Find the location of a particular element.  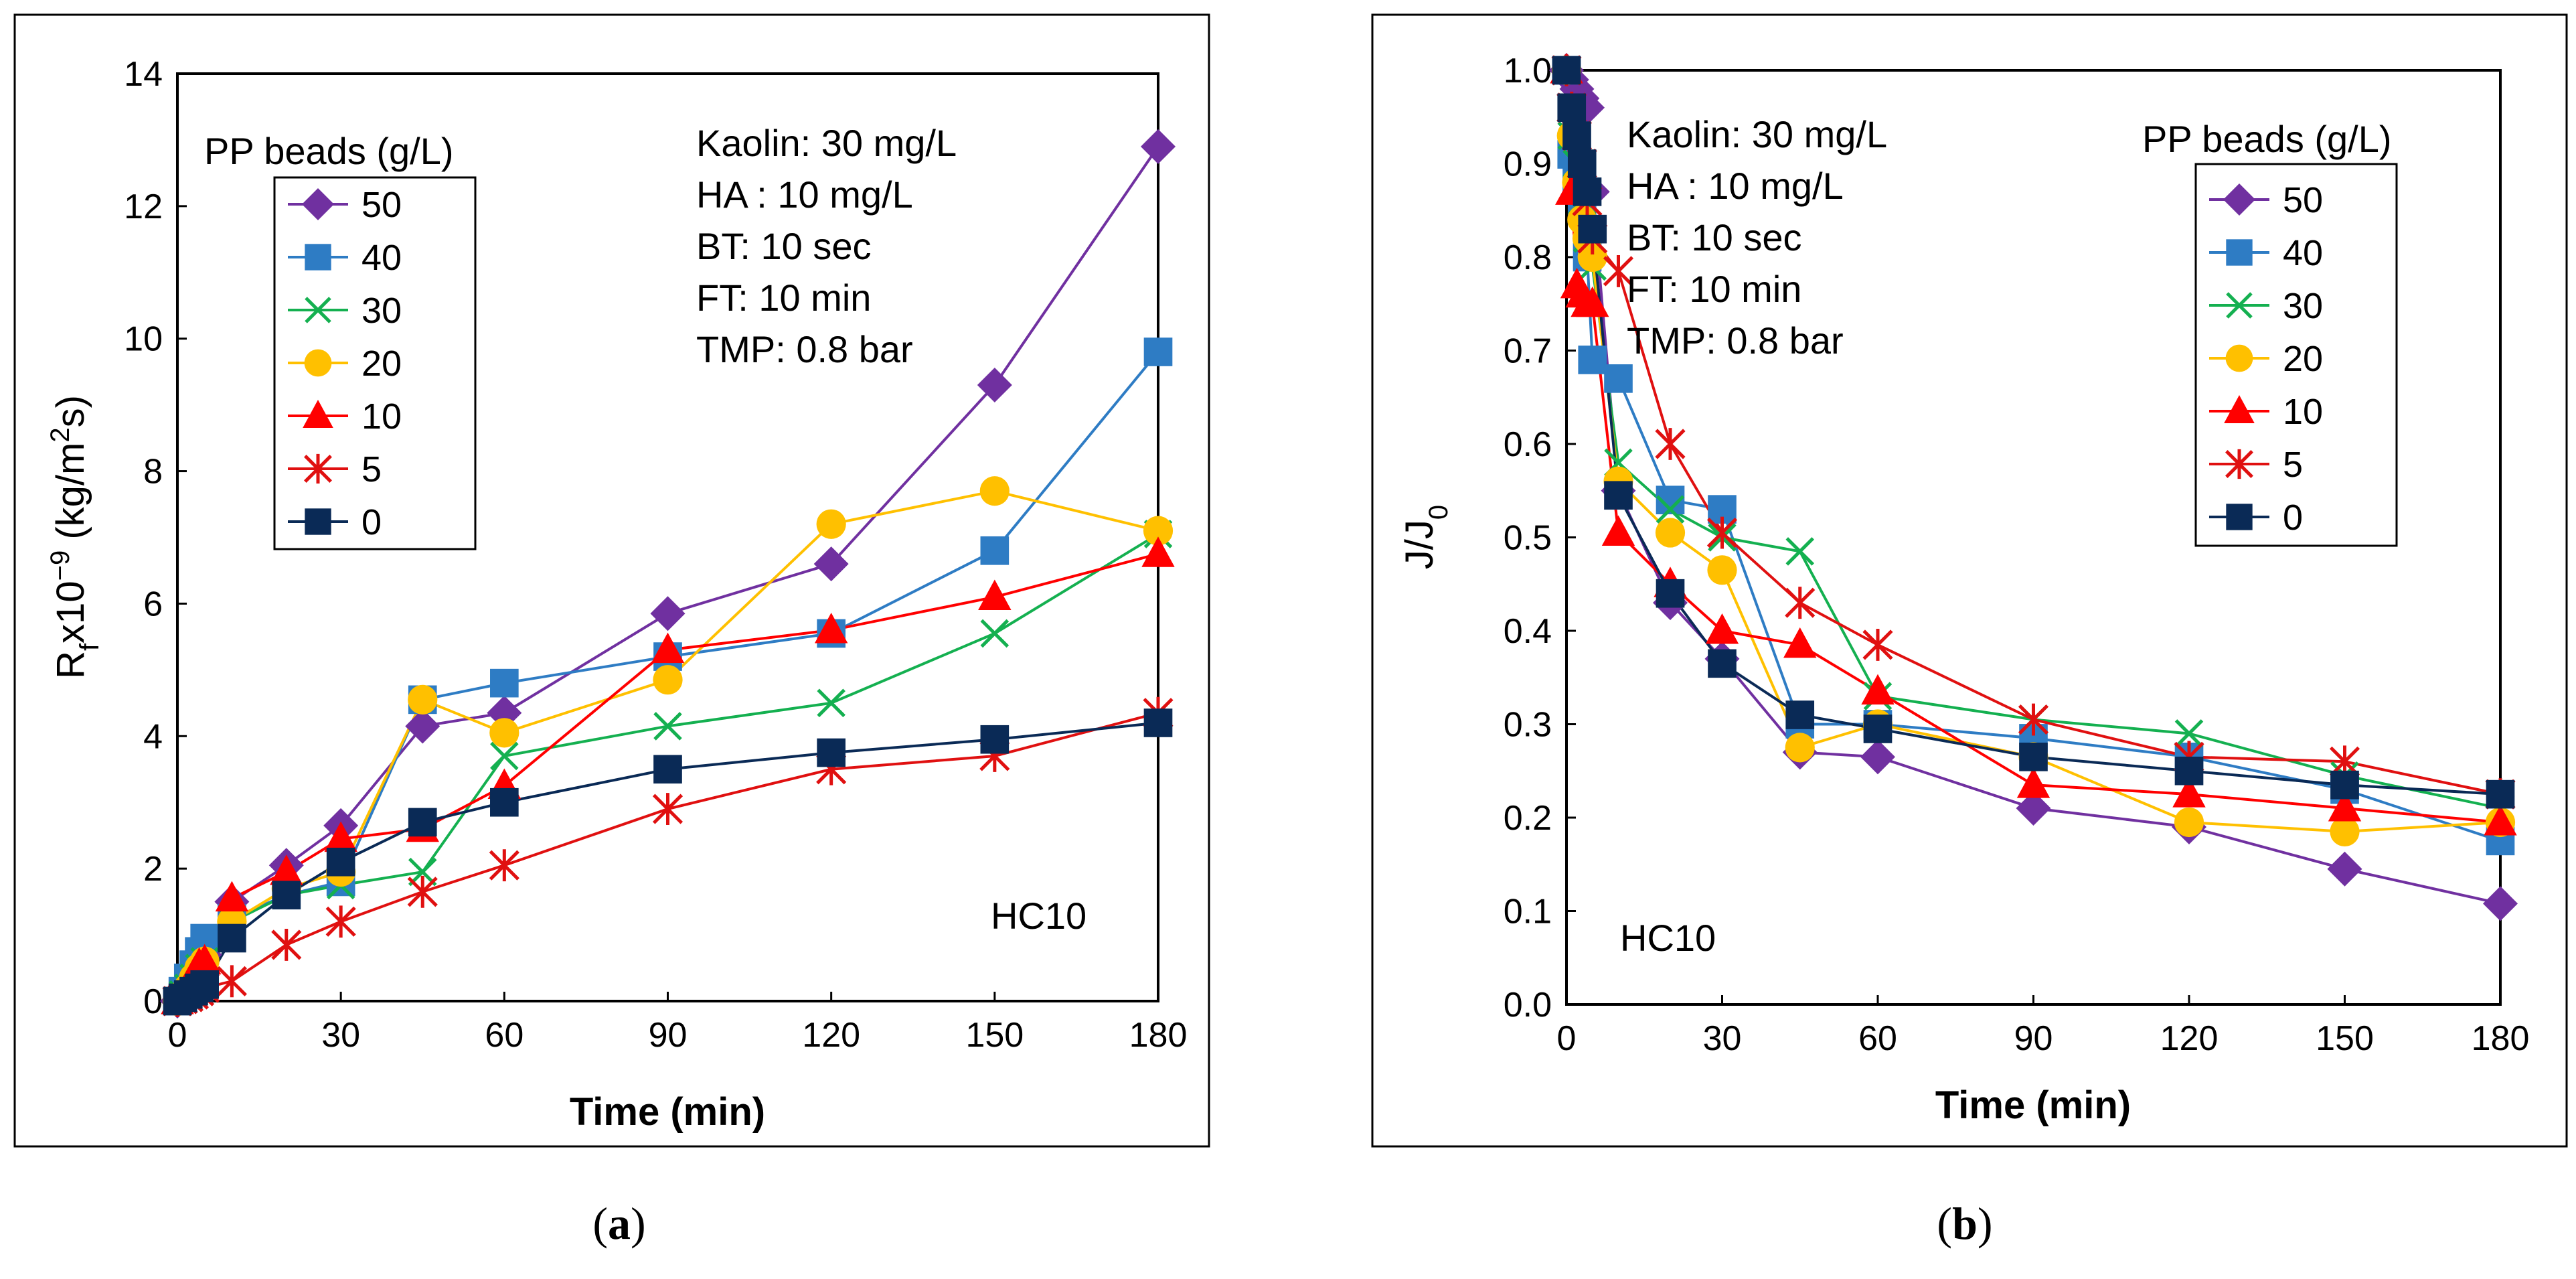

b-legend-label-50: 50 is located at coordinates (2303, 200).